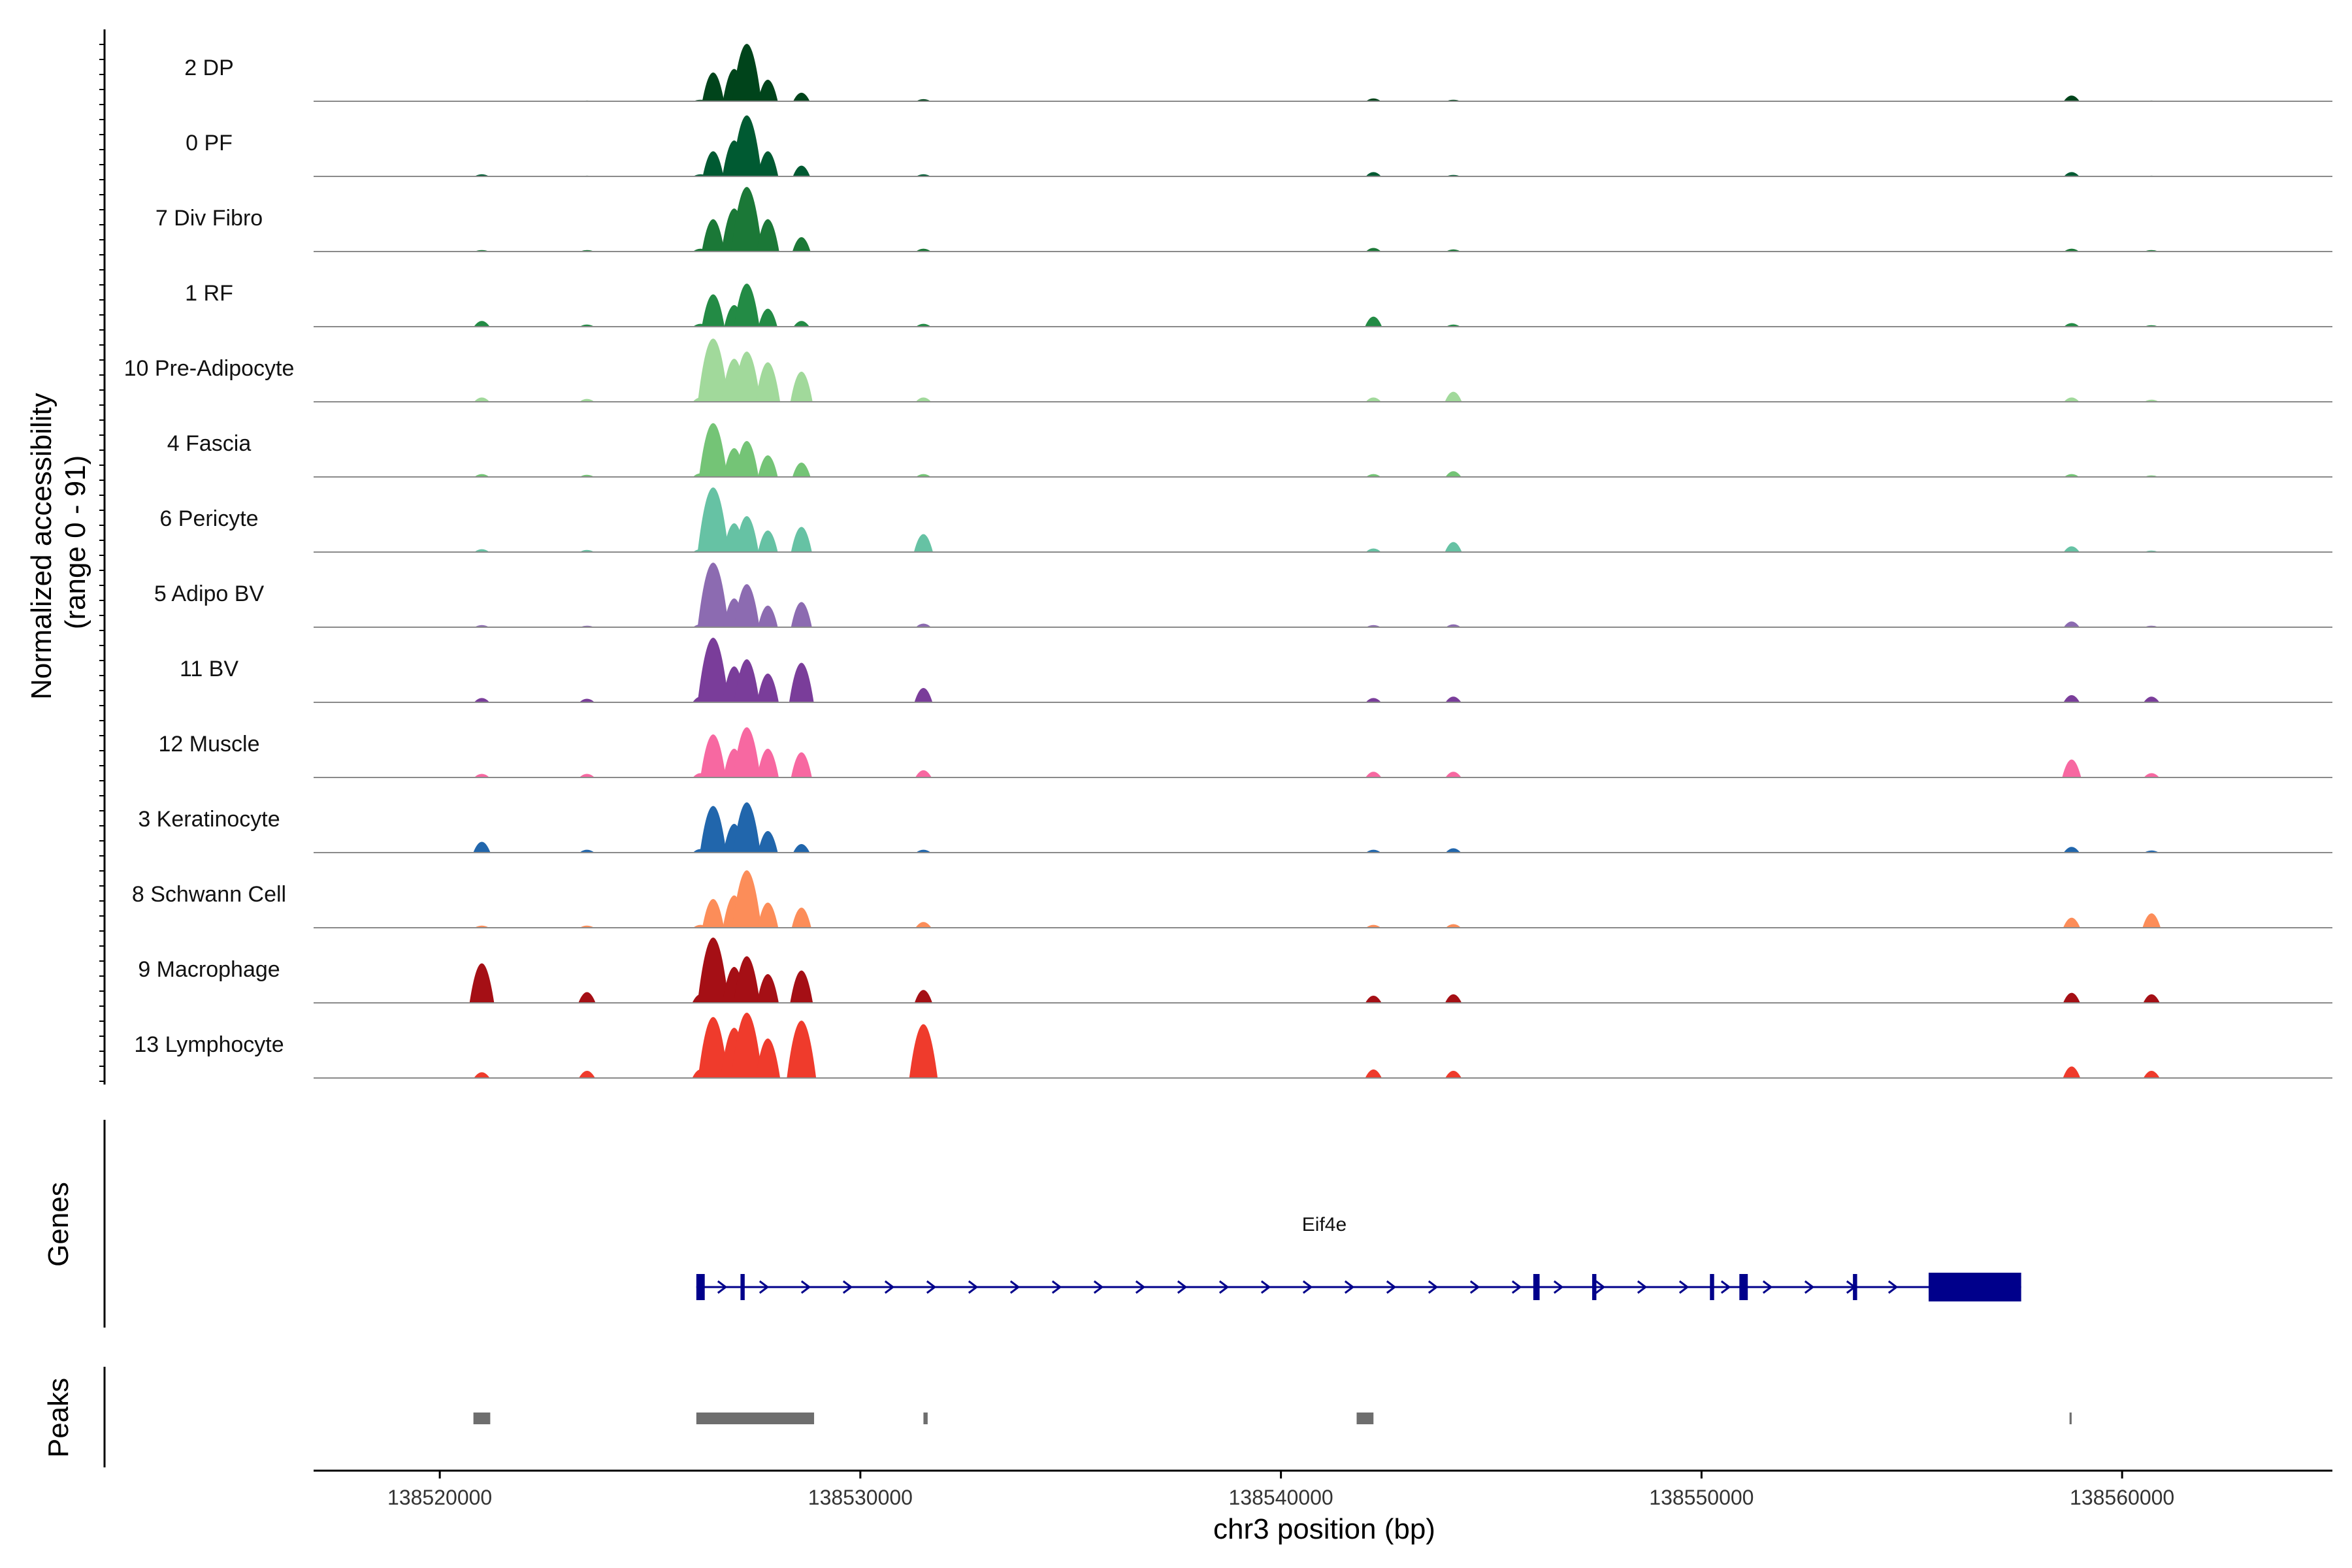 The height and width of the screenshot is (1568, 2352). Describe the element at coordinates (209, 443) in the screenshot. I see `track-label: 4 Fascia` at that location.